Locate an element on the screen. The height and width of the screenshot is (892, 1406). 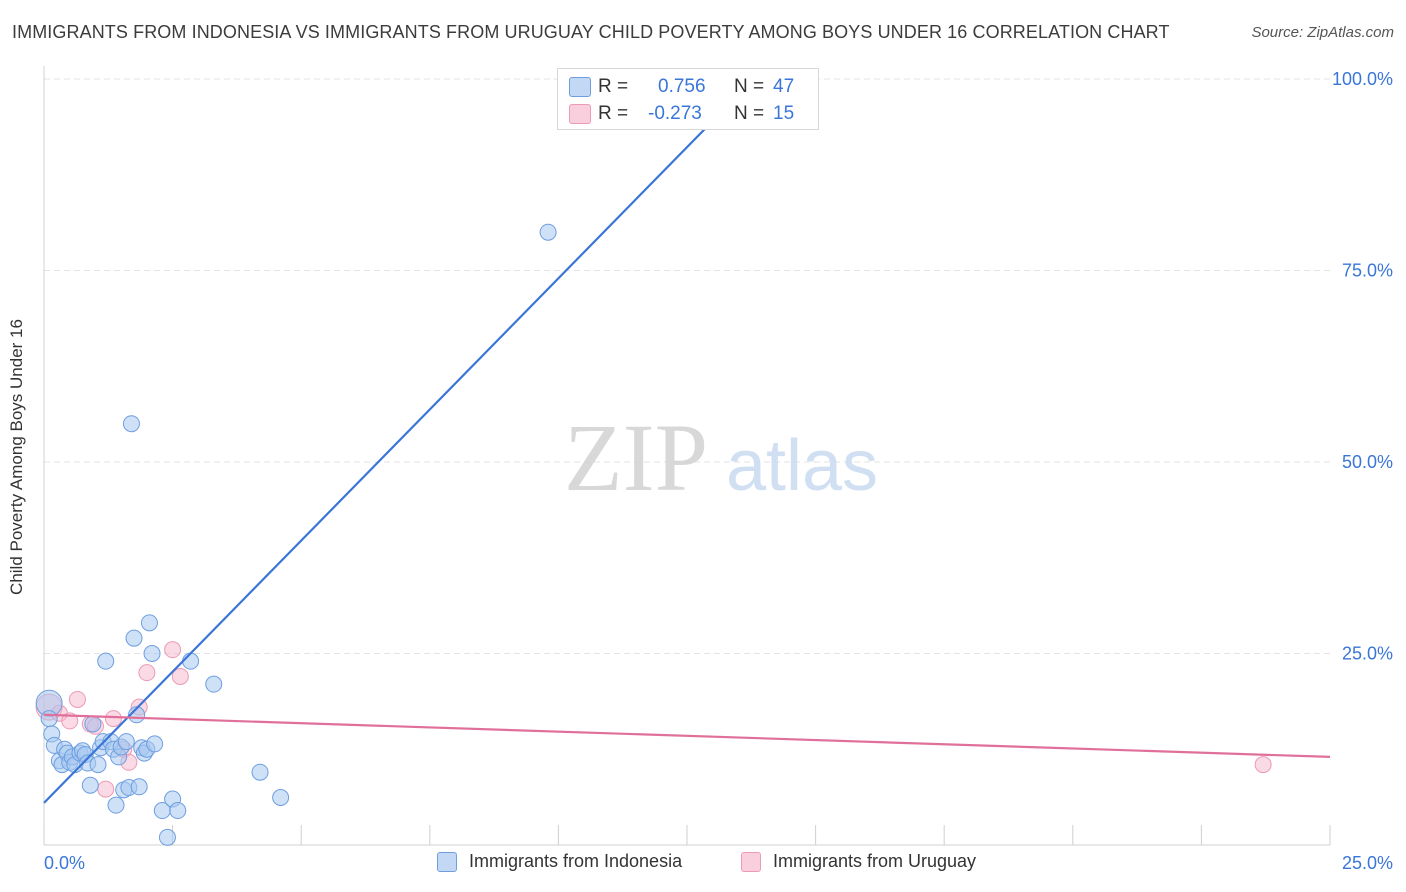
watermark: ZIP atlas is located at coordinates (721, 457).